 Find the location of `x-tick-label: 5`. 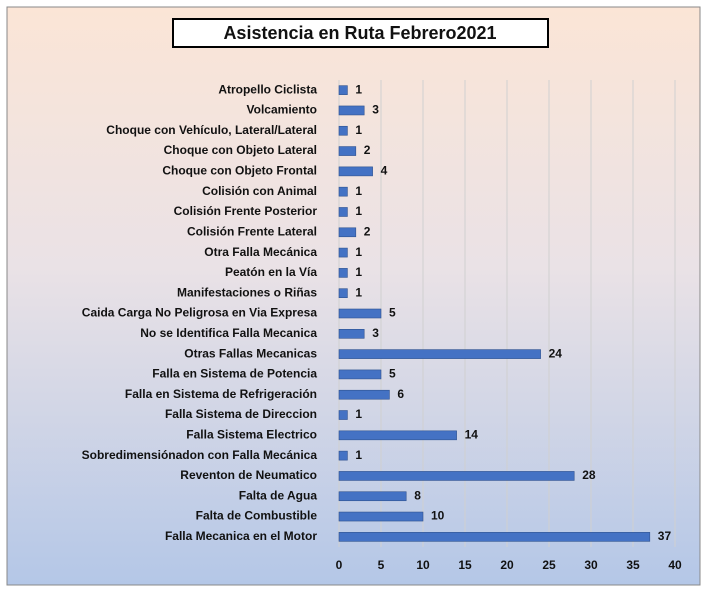

x-tick-label: 5 is located at coordinates (381, 565).